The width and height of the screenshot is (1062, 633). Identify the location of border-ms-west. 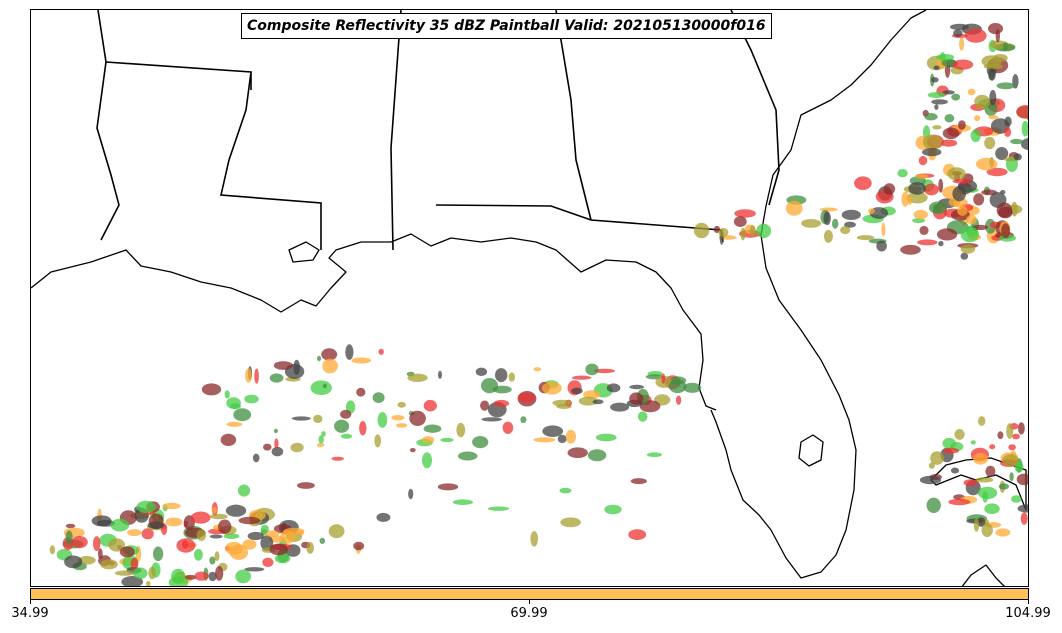
(108, 125).